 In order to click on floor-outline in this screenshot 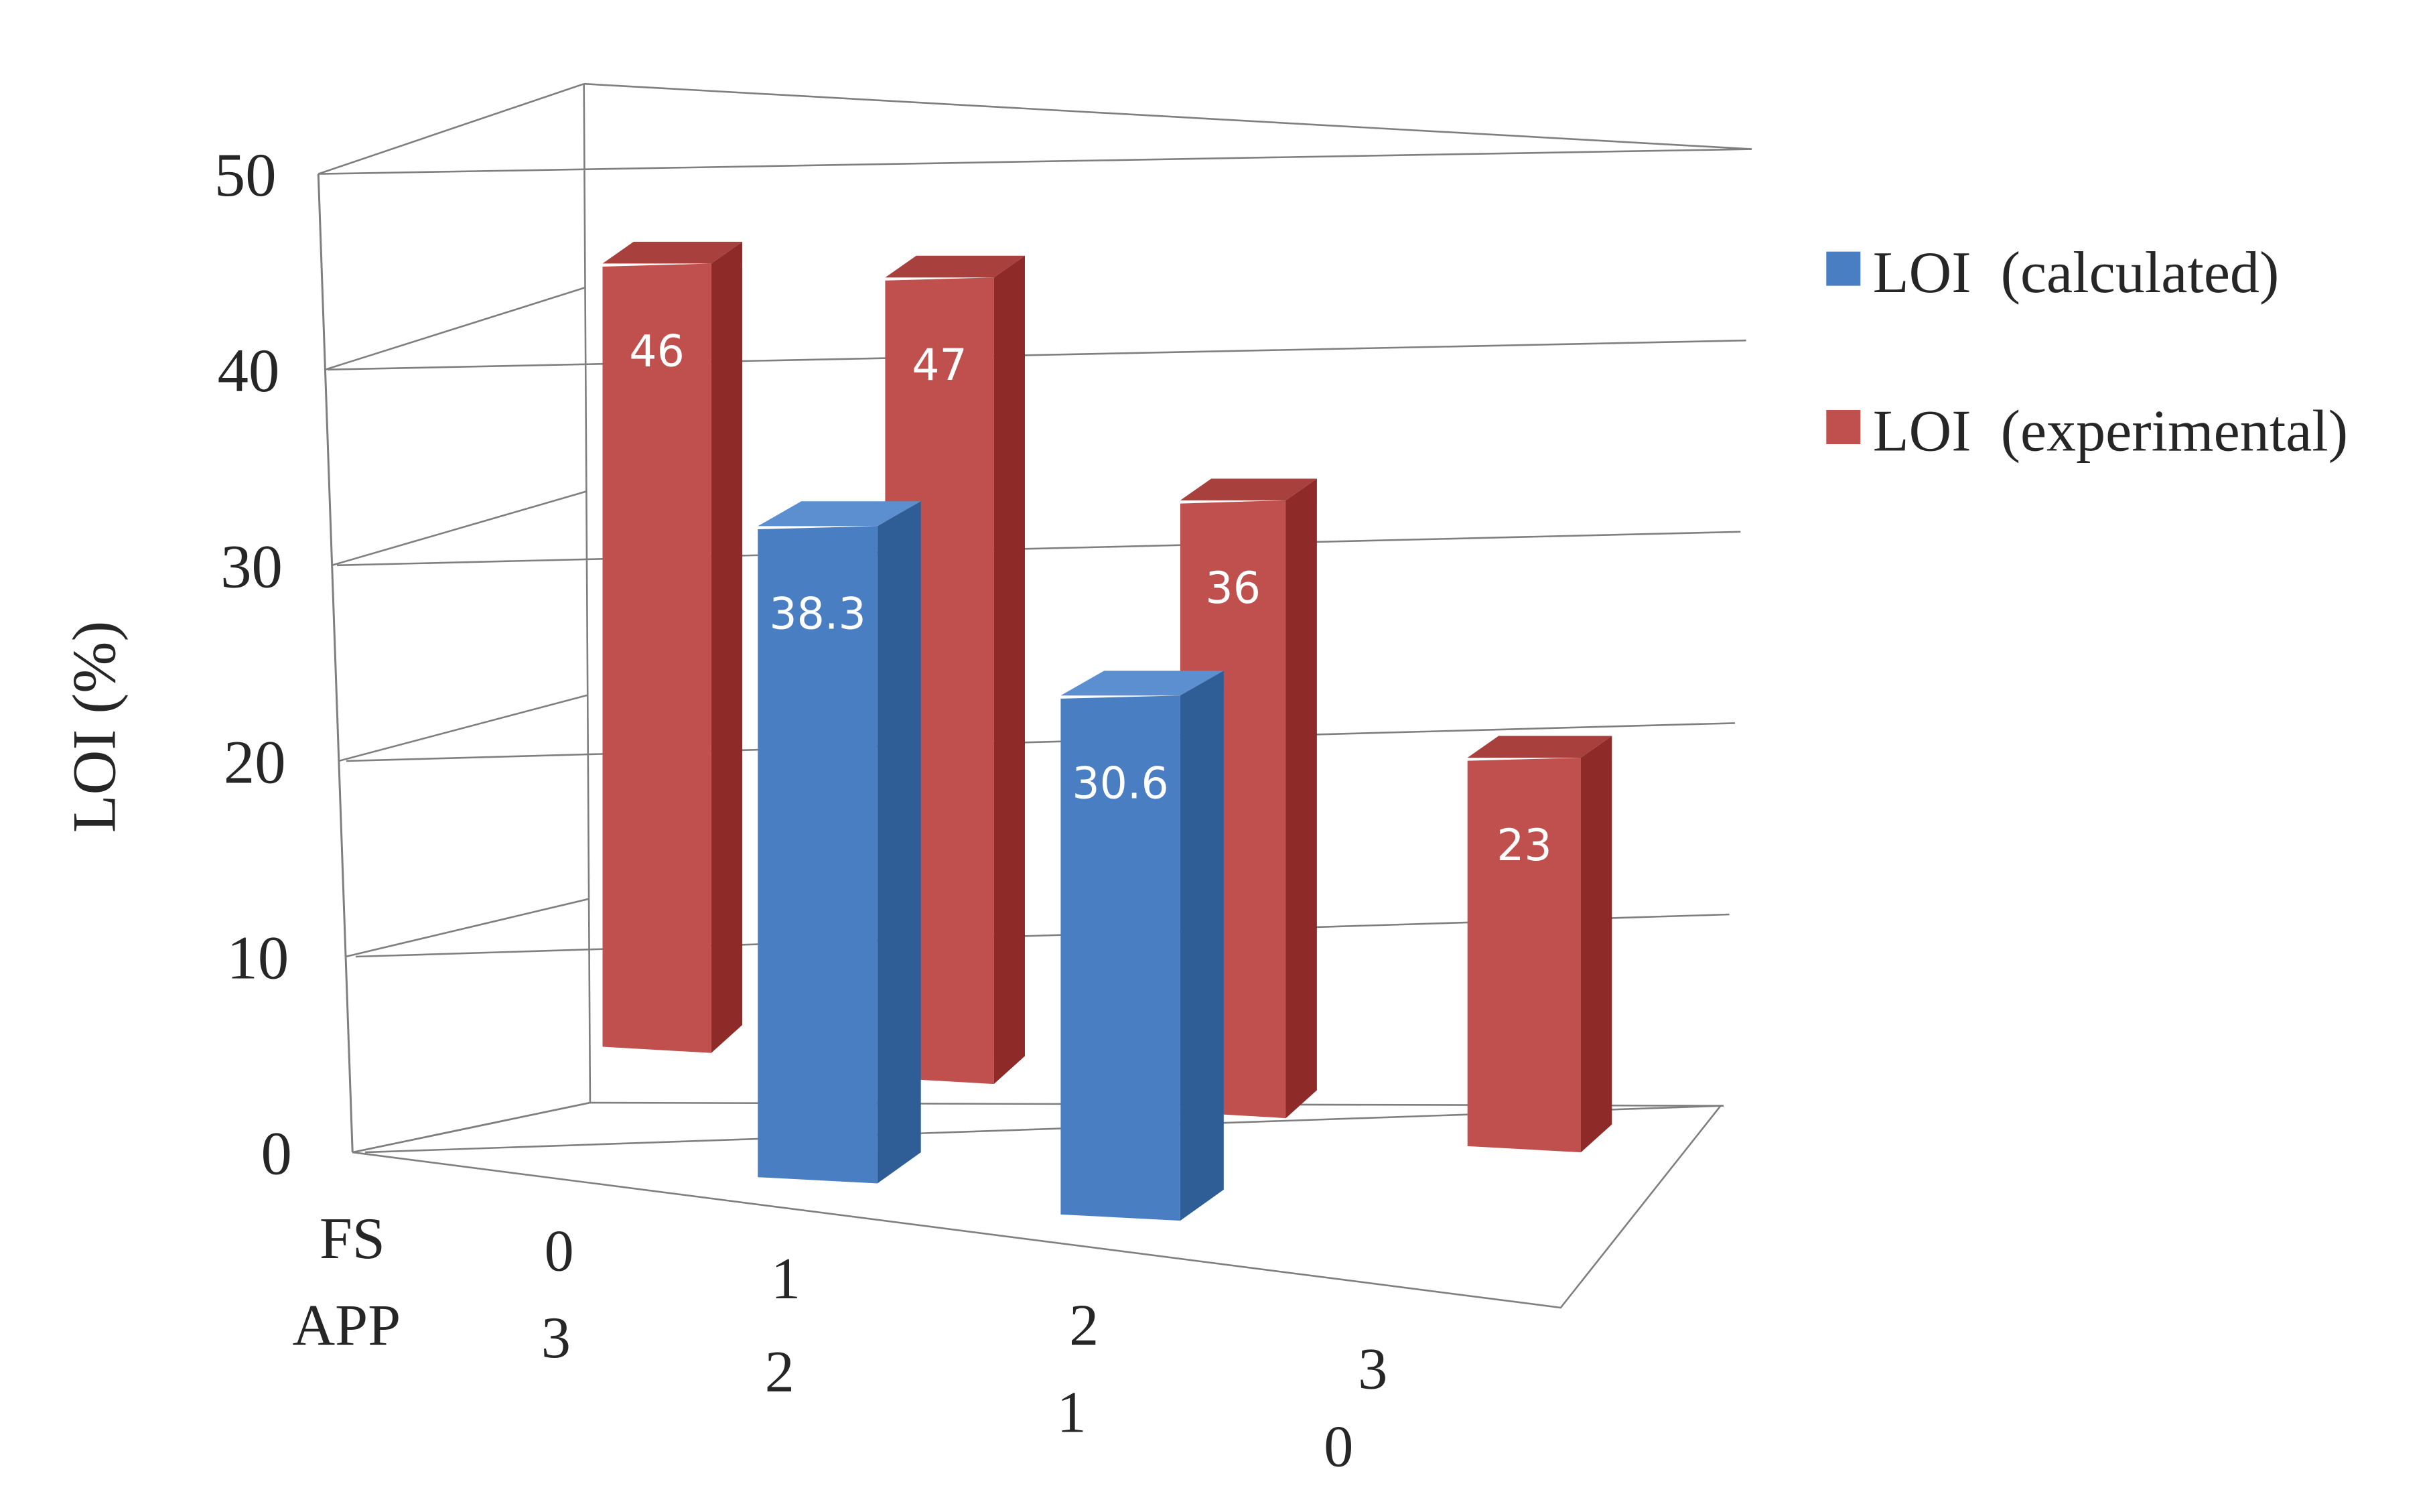, I will do `click(1037, 1205)`.